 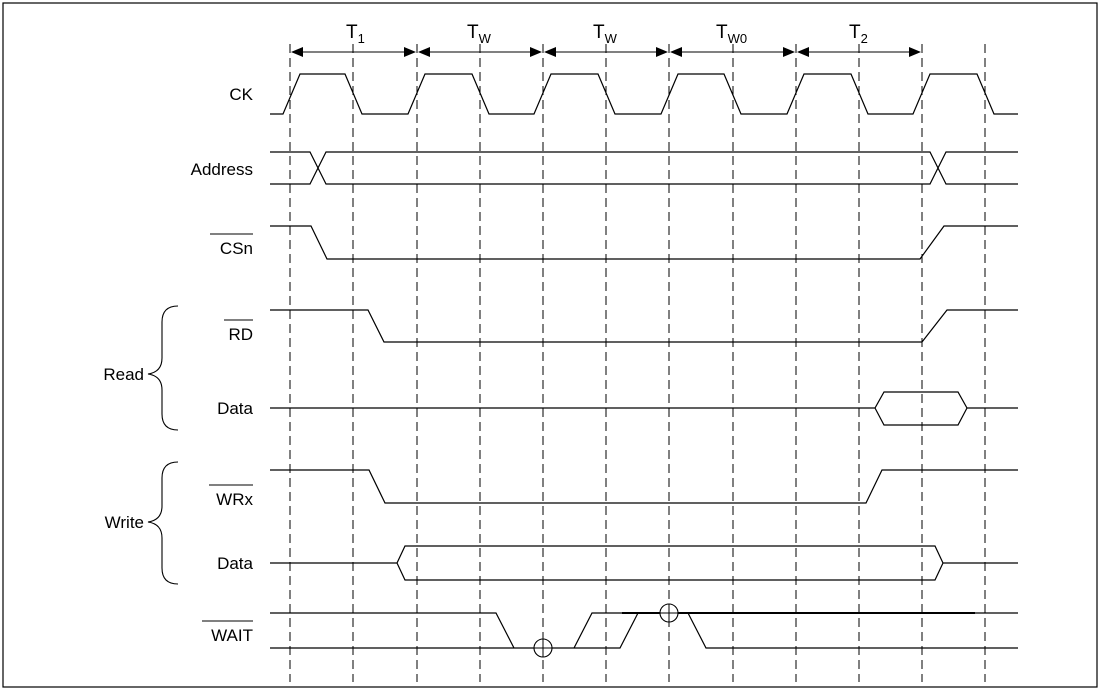 I want to click on group-write: Write, so click(x=142, y=523).